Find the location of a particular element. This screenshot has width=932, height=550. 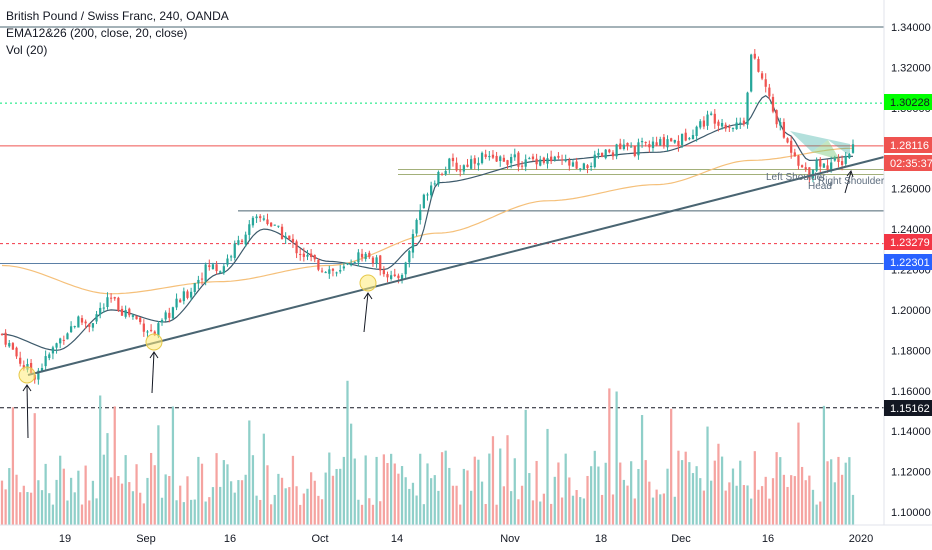

time-tick-label: Oct is located at coordinates (319, 539).